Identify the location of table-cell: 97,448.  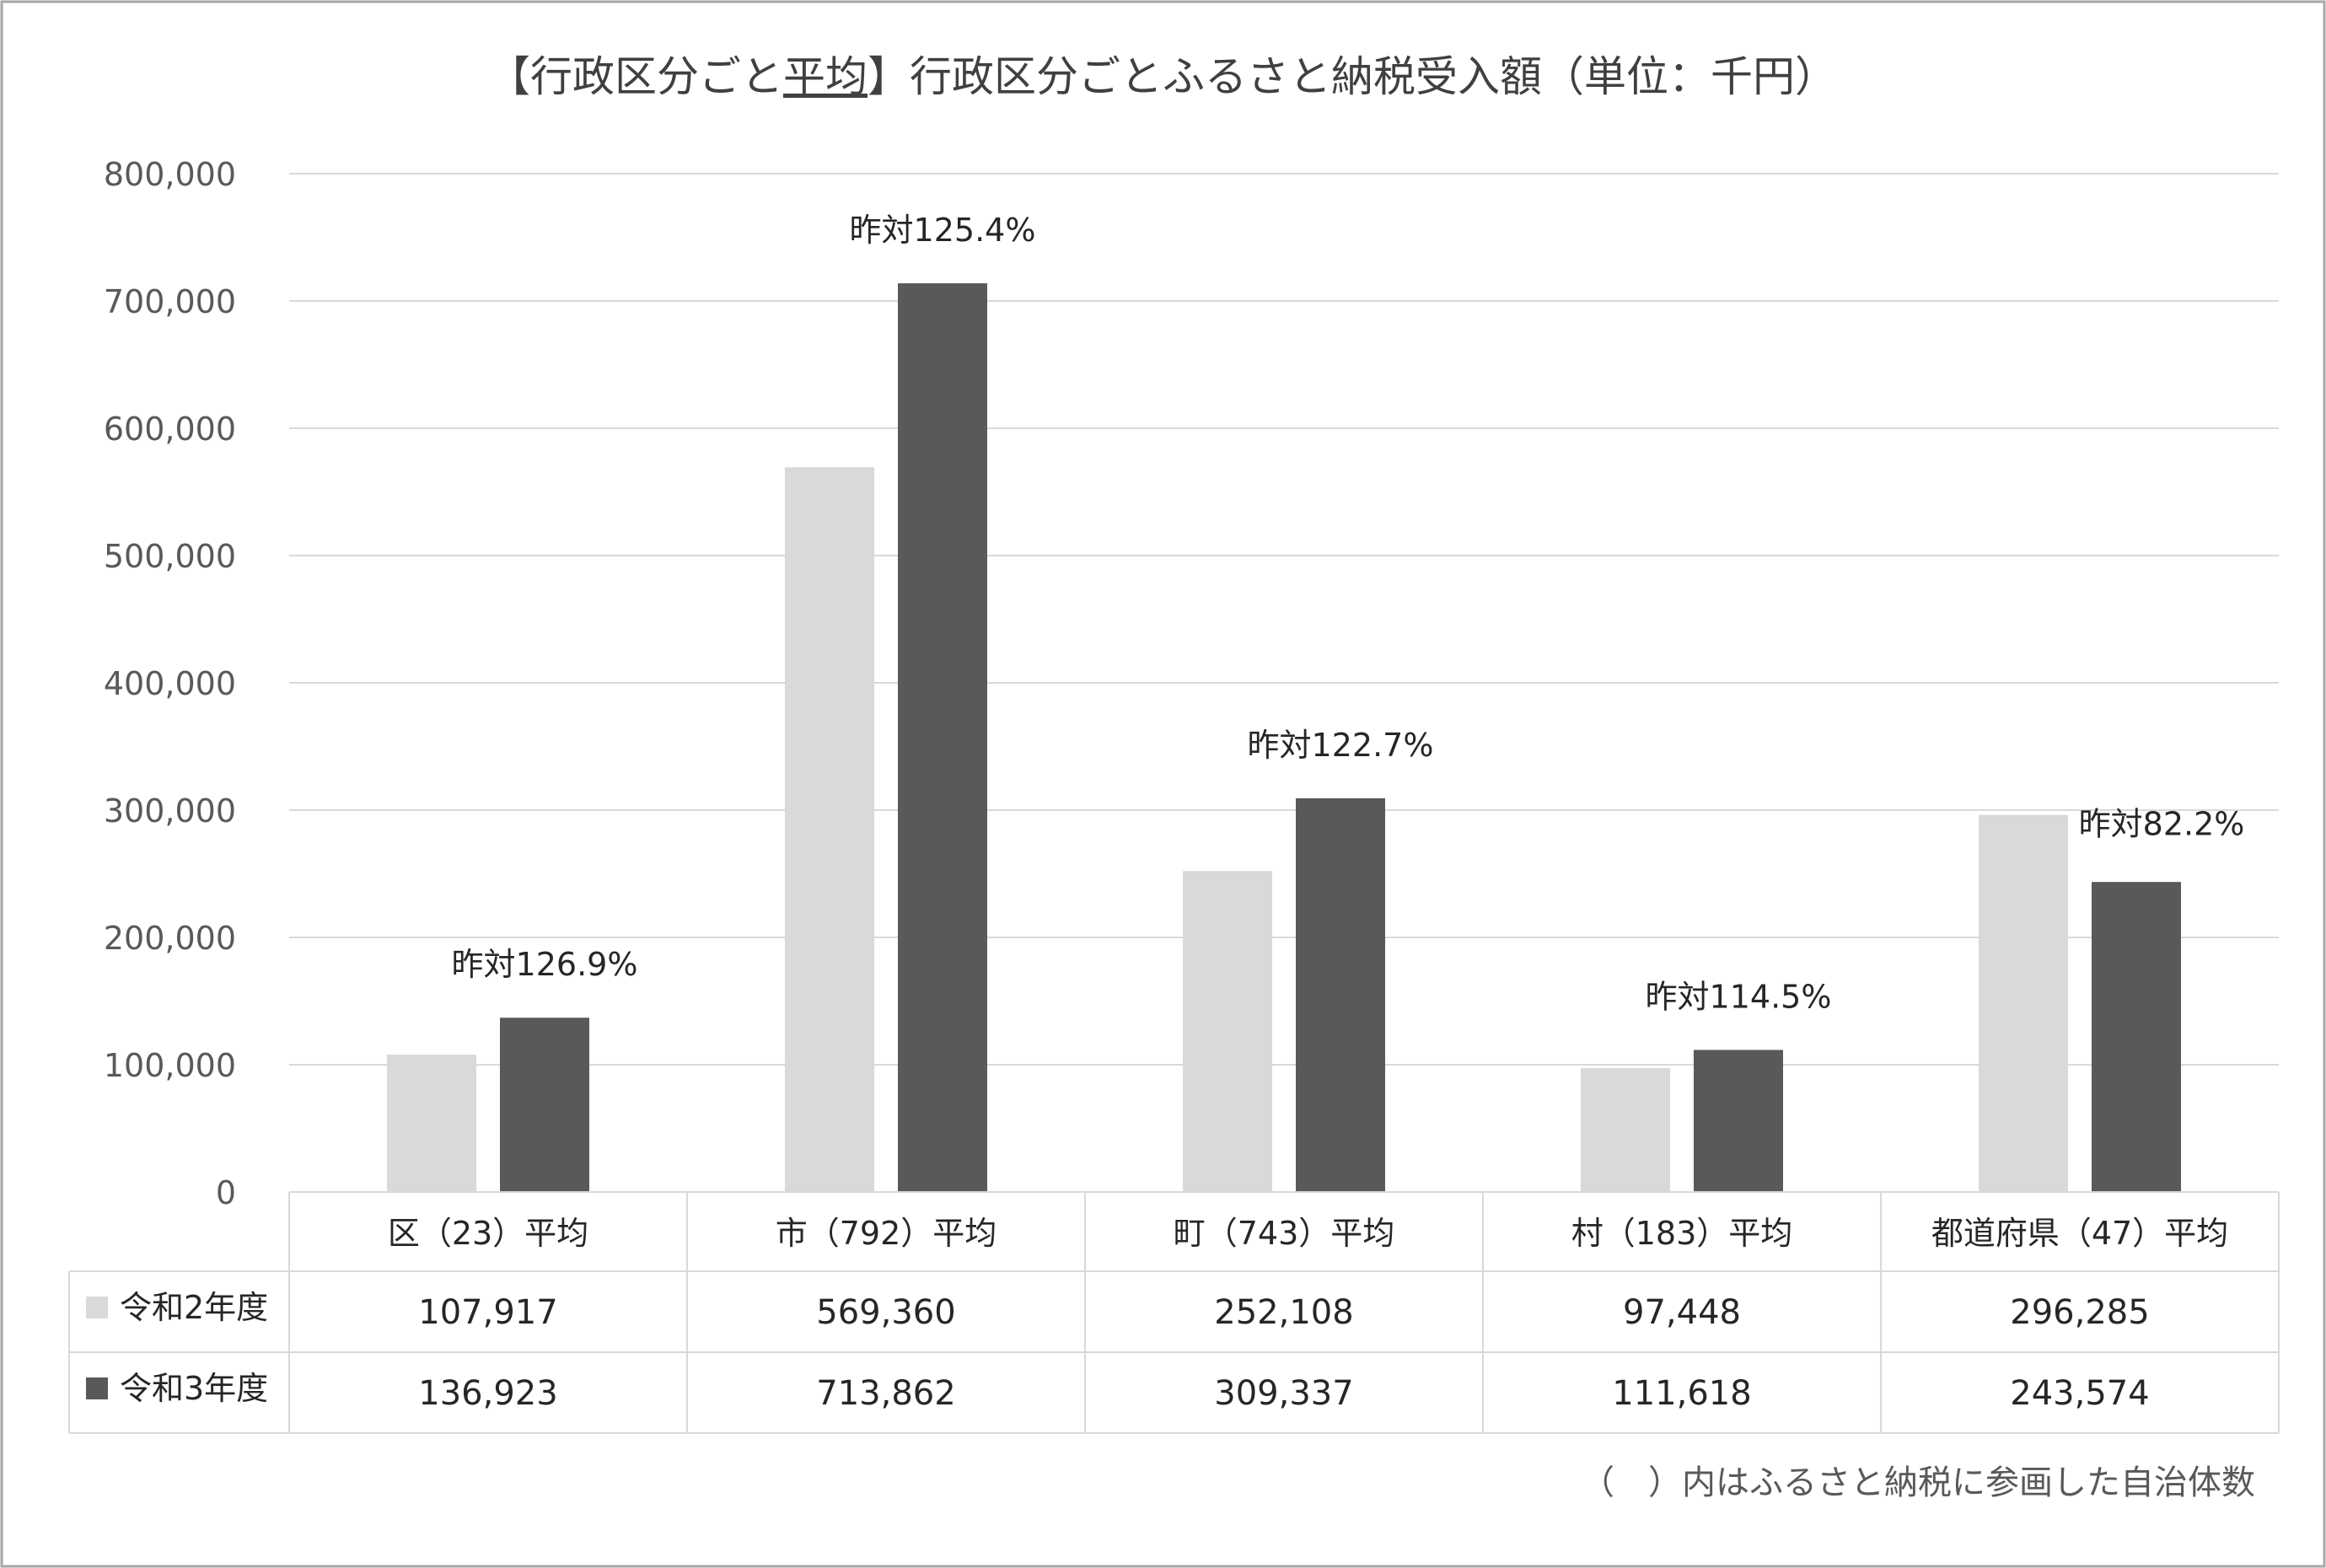
(1682, 1312).